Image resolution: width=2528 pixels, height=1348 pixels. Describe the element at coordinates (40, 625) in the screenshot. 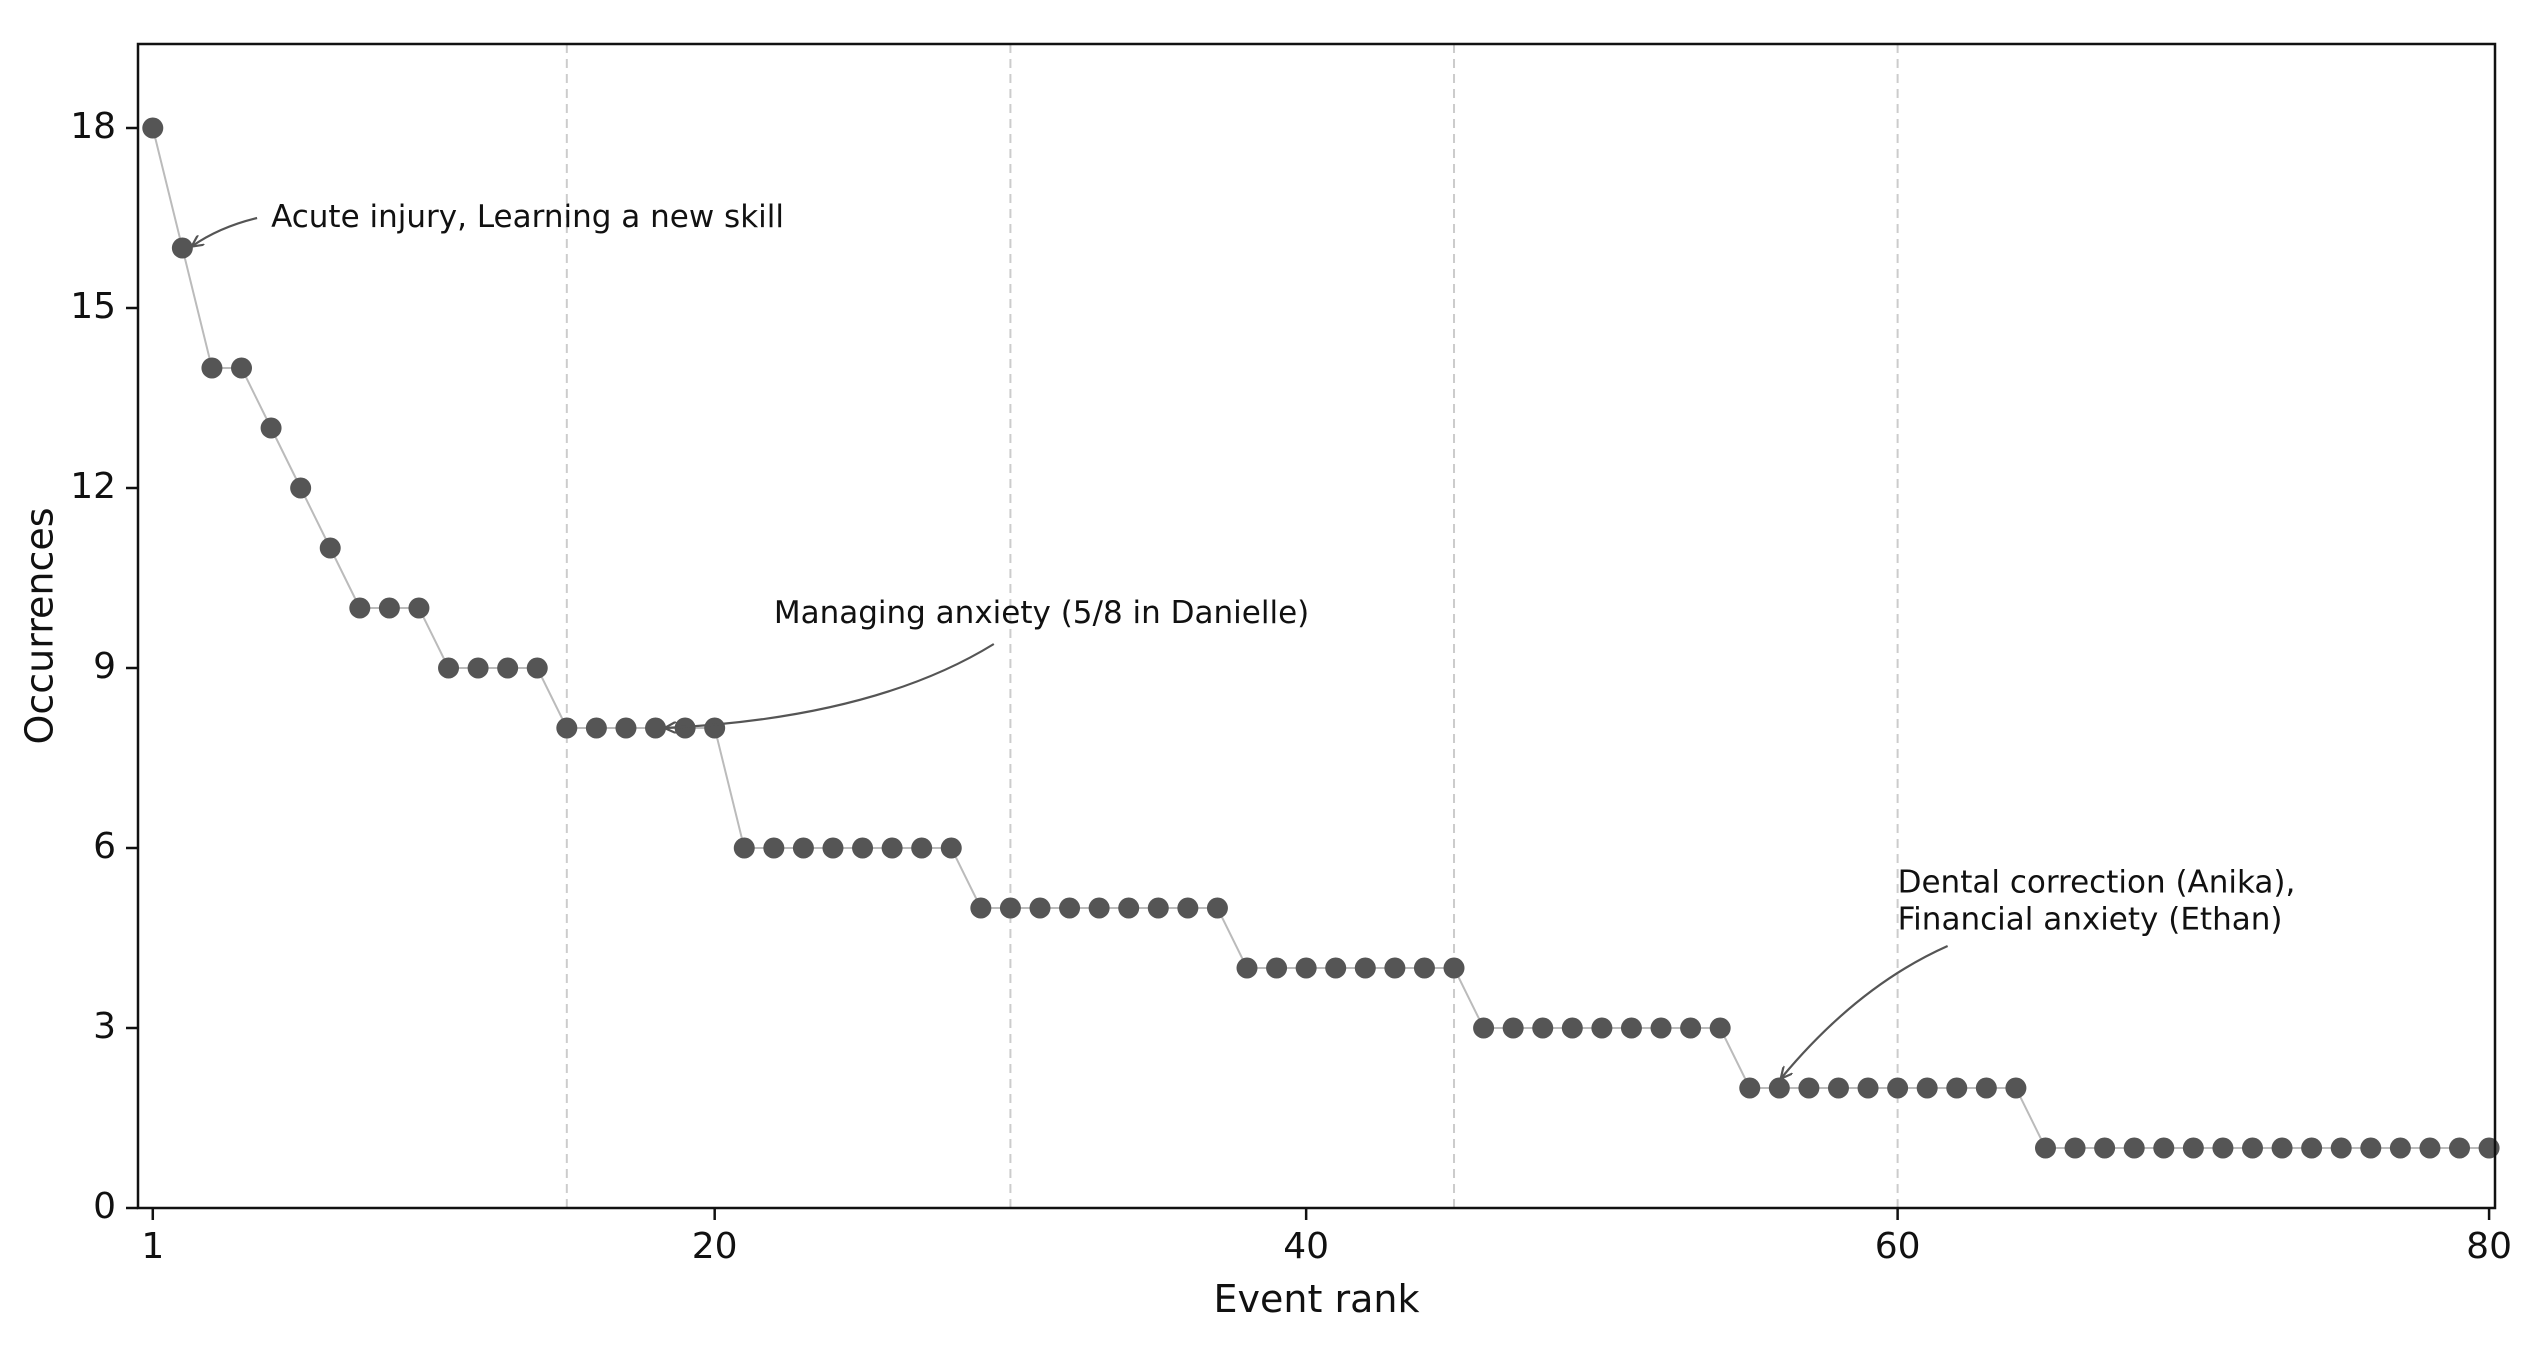

I see `y-axis-label: Occurrences` at that location.